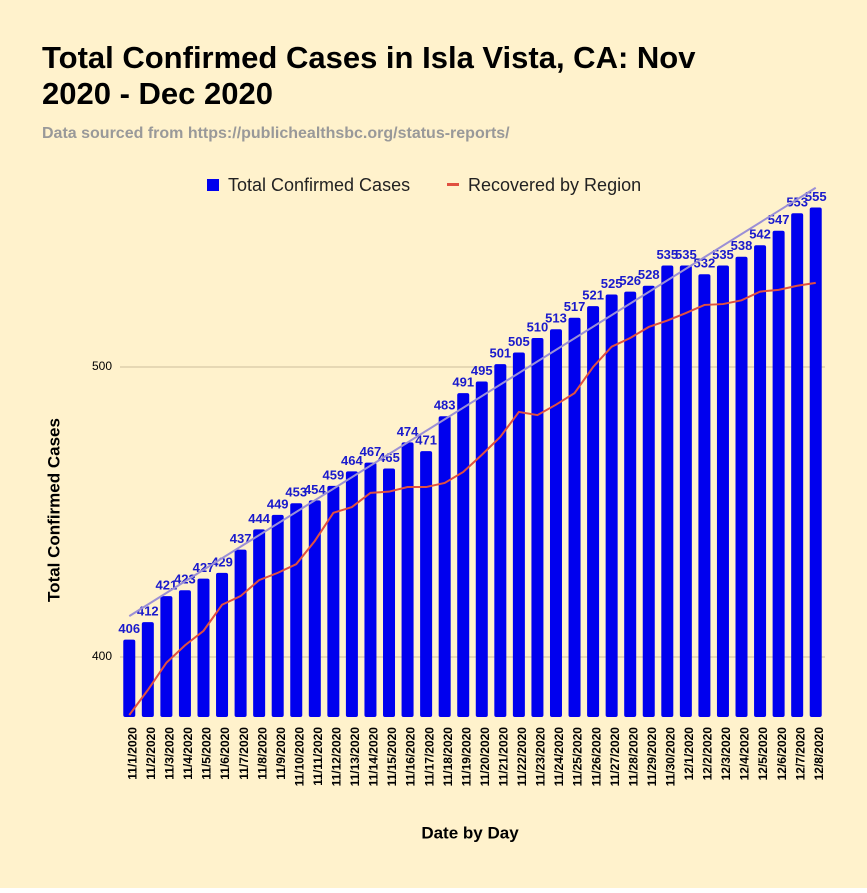 The width and height of the screenshot is (867, 893). Describe the element at coordinates (522, 757) in the screenshot. I see `x-tick-label: 11/22/2020` at that location.